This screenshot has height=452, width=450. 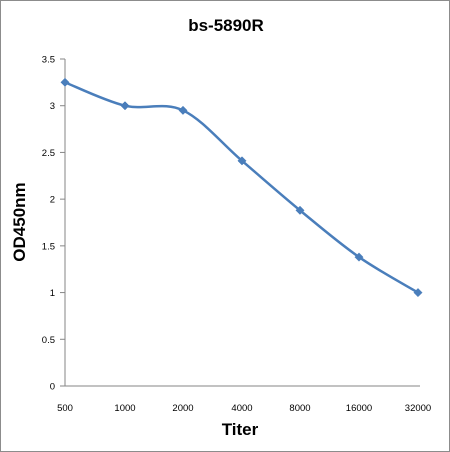 I want to click on x-tick-label: 4000, so click(x=241, y=408).